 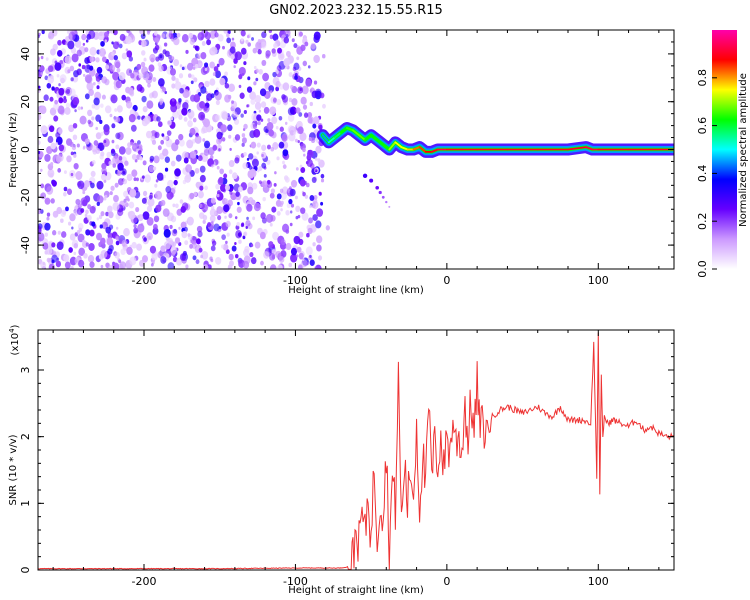 What do you see at coordinates (702, 221) in the screenshot?
I see `colorbar-tick-label: 0.2` at bounding box center [702, 221].